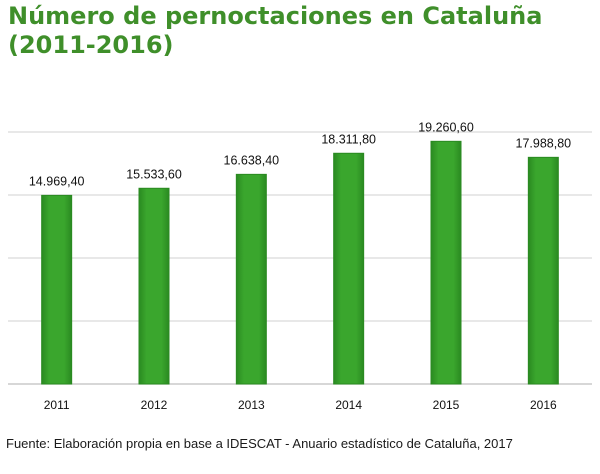 The image size is (600, 474). What do you see at coordinates (349, 268) in the screenshot?
I see `bar-2014` at bounding box center [349, 268].